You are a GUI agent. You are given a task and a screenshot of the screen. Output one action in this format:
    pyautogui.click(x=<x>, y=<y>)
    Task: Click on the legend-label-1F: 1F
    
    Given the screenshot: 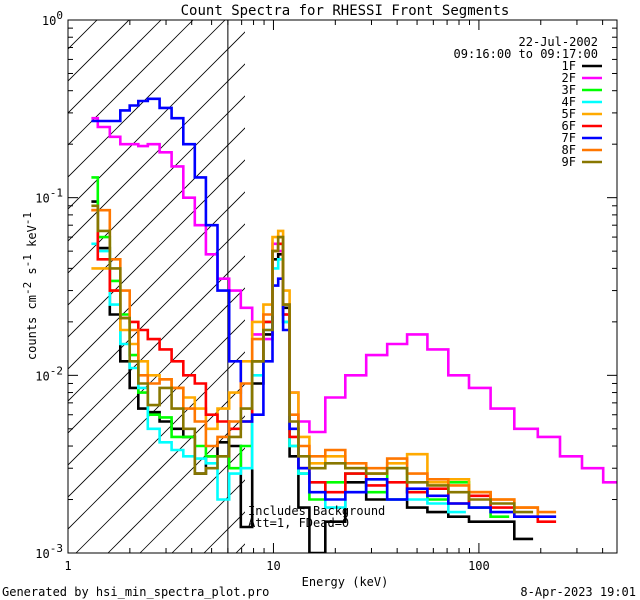 What is the action you would take?
    pyautogui.click(x=569, y=66)
    